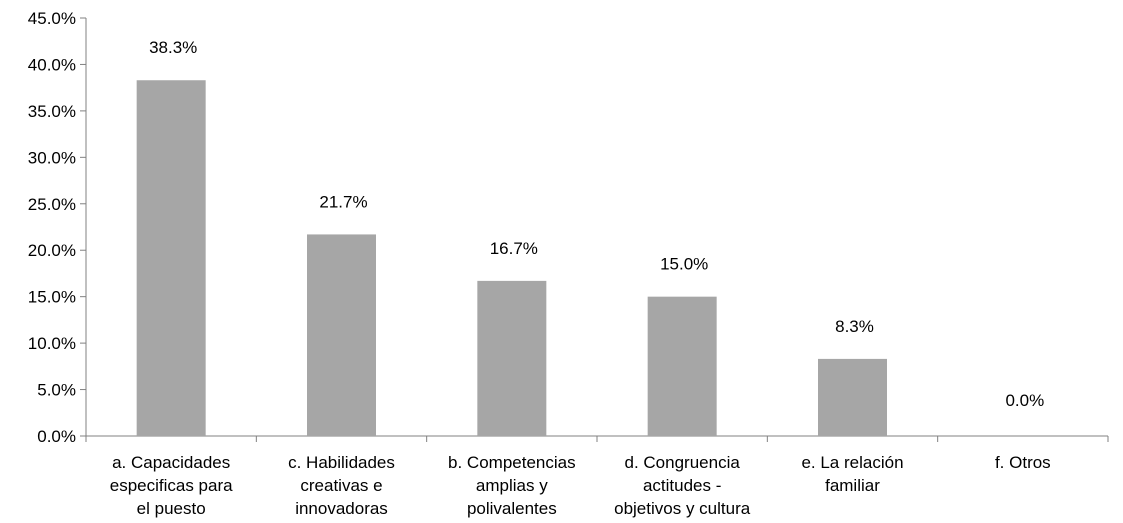 The width and height of the screenshot is (1123, 523). What do you see at coordinates (341, 508) in the screenshot?
I see `x-category-label: innovadoras` at bounding box center [341, 508].